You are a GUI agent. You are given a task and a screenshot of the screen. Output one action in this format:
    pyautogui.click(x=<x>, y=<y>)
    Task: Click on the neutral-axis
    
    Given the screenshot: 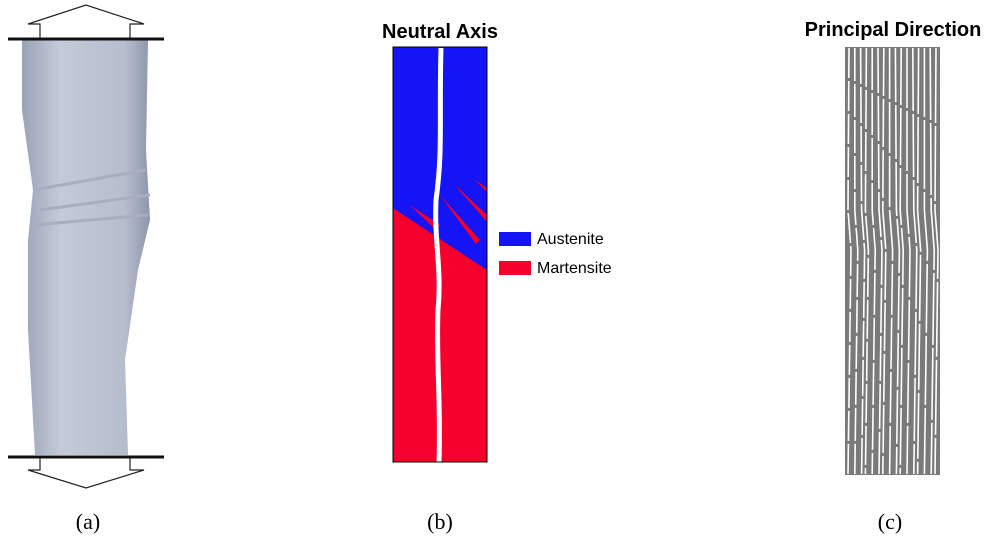 What is the action you would take?
    pyautogui.click(x=438, y=255)
    